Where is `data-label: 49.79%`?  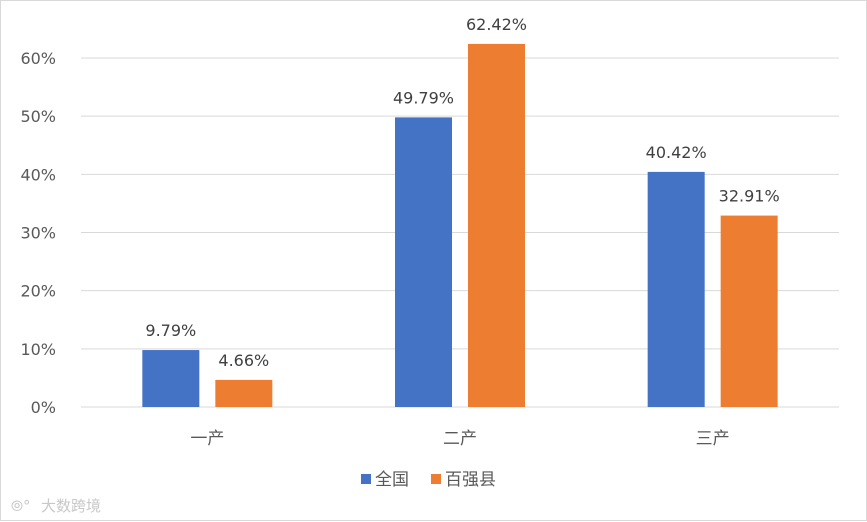
data-label: 49.79% is located at coordinates (423, 97).